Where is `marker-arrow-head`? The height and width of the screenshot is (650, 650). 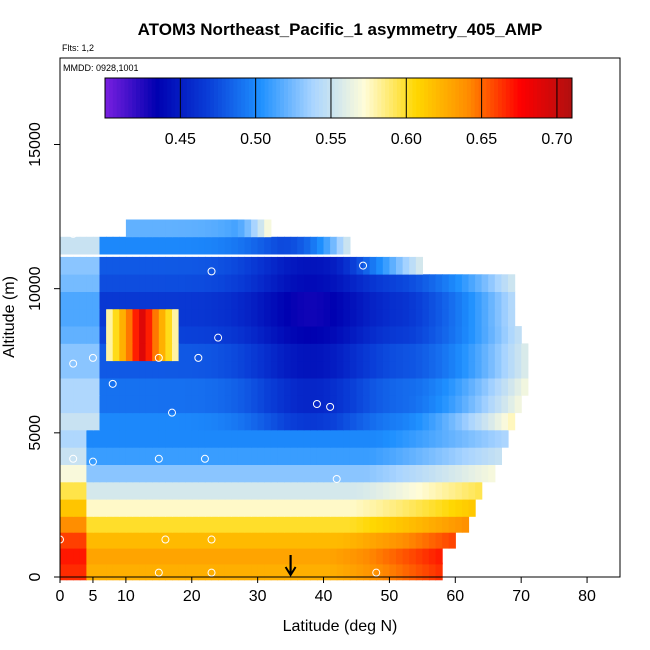
marker-arrow-head is located at coordinates (290, 571).